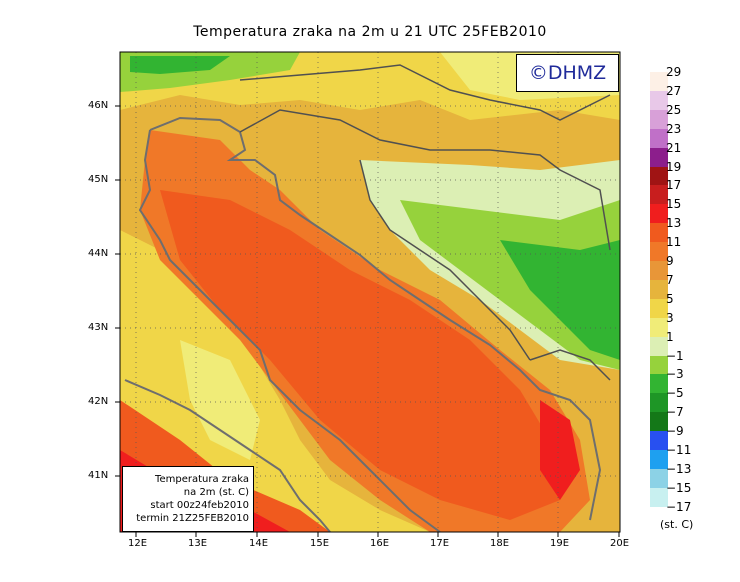 The height and width of the screenshot is (582, 740). Describe the element at coordinates (679, 468) in the screenshot. I see `legend-label: −13` at that location.